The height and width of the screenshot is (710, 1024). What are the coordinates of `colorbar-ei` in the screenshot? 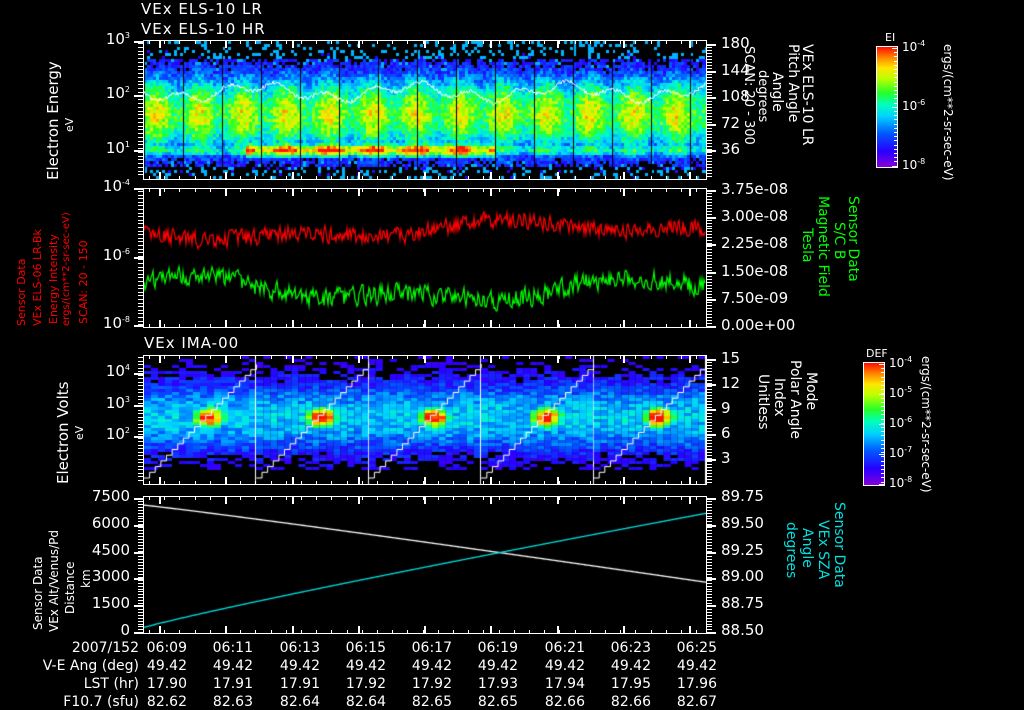 It's located at (887, 107).